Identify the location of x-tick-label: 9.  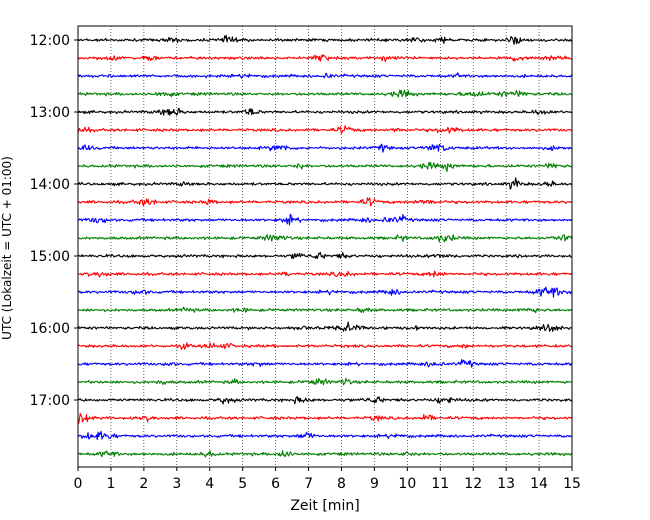
(374, 484).